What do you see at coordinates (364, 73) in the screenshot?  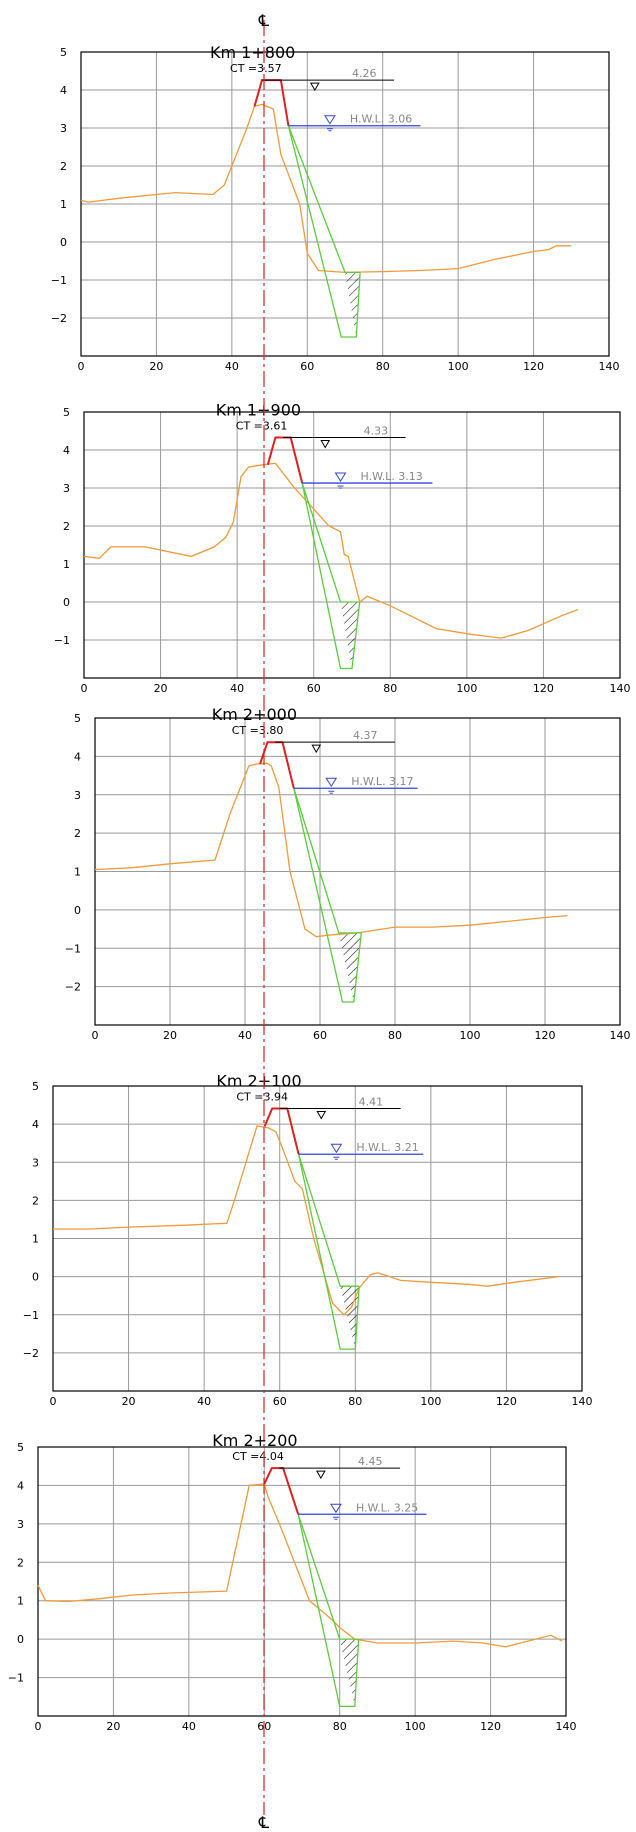 I see `crest-level-value: 4.26` at bounding box center [364, 73].